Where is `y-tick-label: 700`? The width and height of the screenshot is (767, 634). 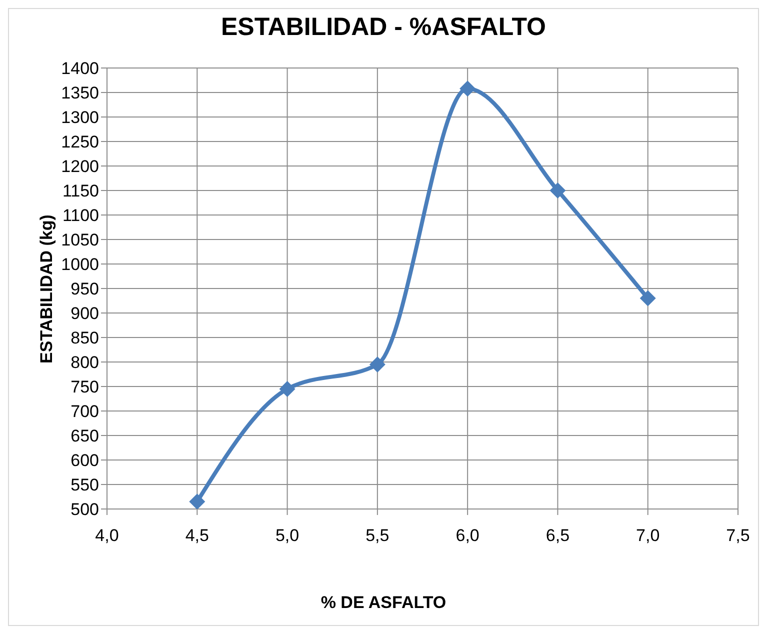 y-tick-label: 700 is located at coordinates (84, 412).